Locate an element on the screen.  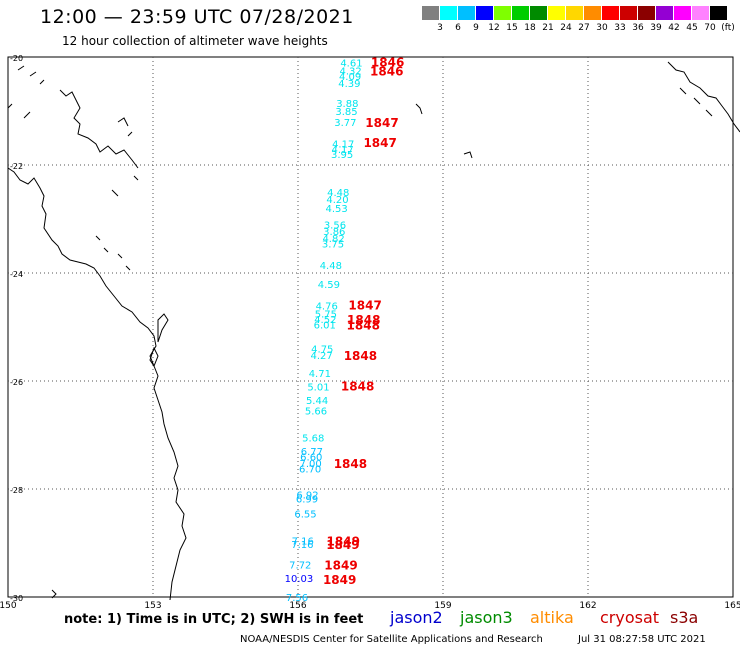
wave-height-value: 3.56 is located at coordinates (335, 225).